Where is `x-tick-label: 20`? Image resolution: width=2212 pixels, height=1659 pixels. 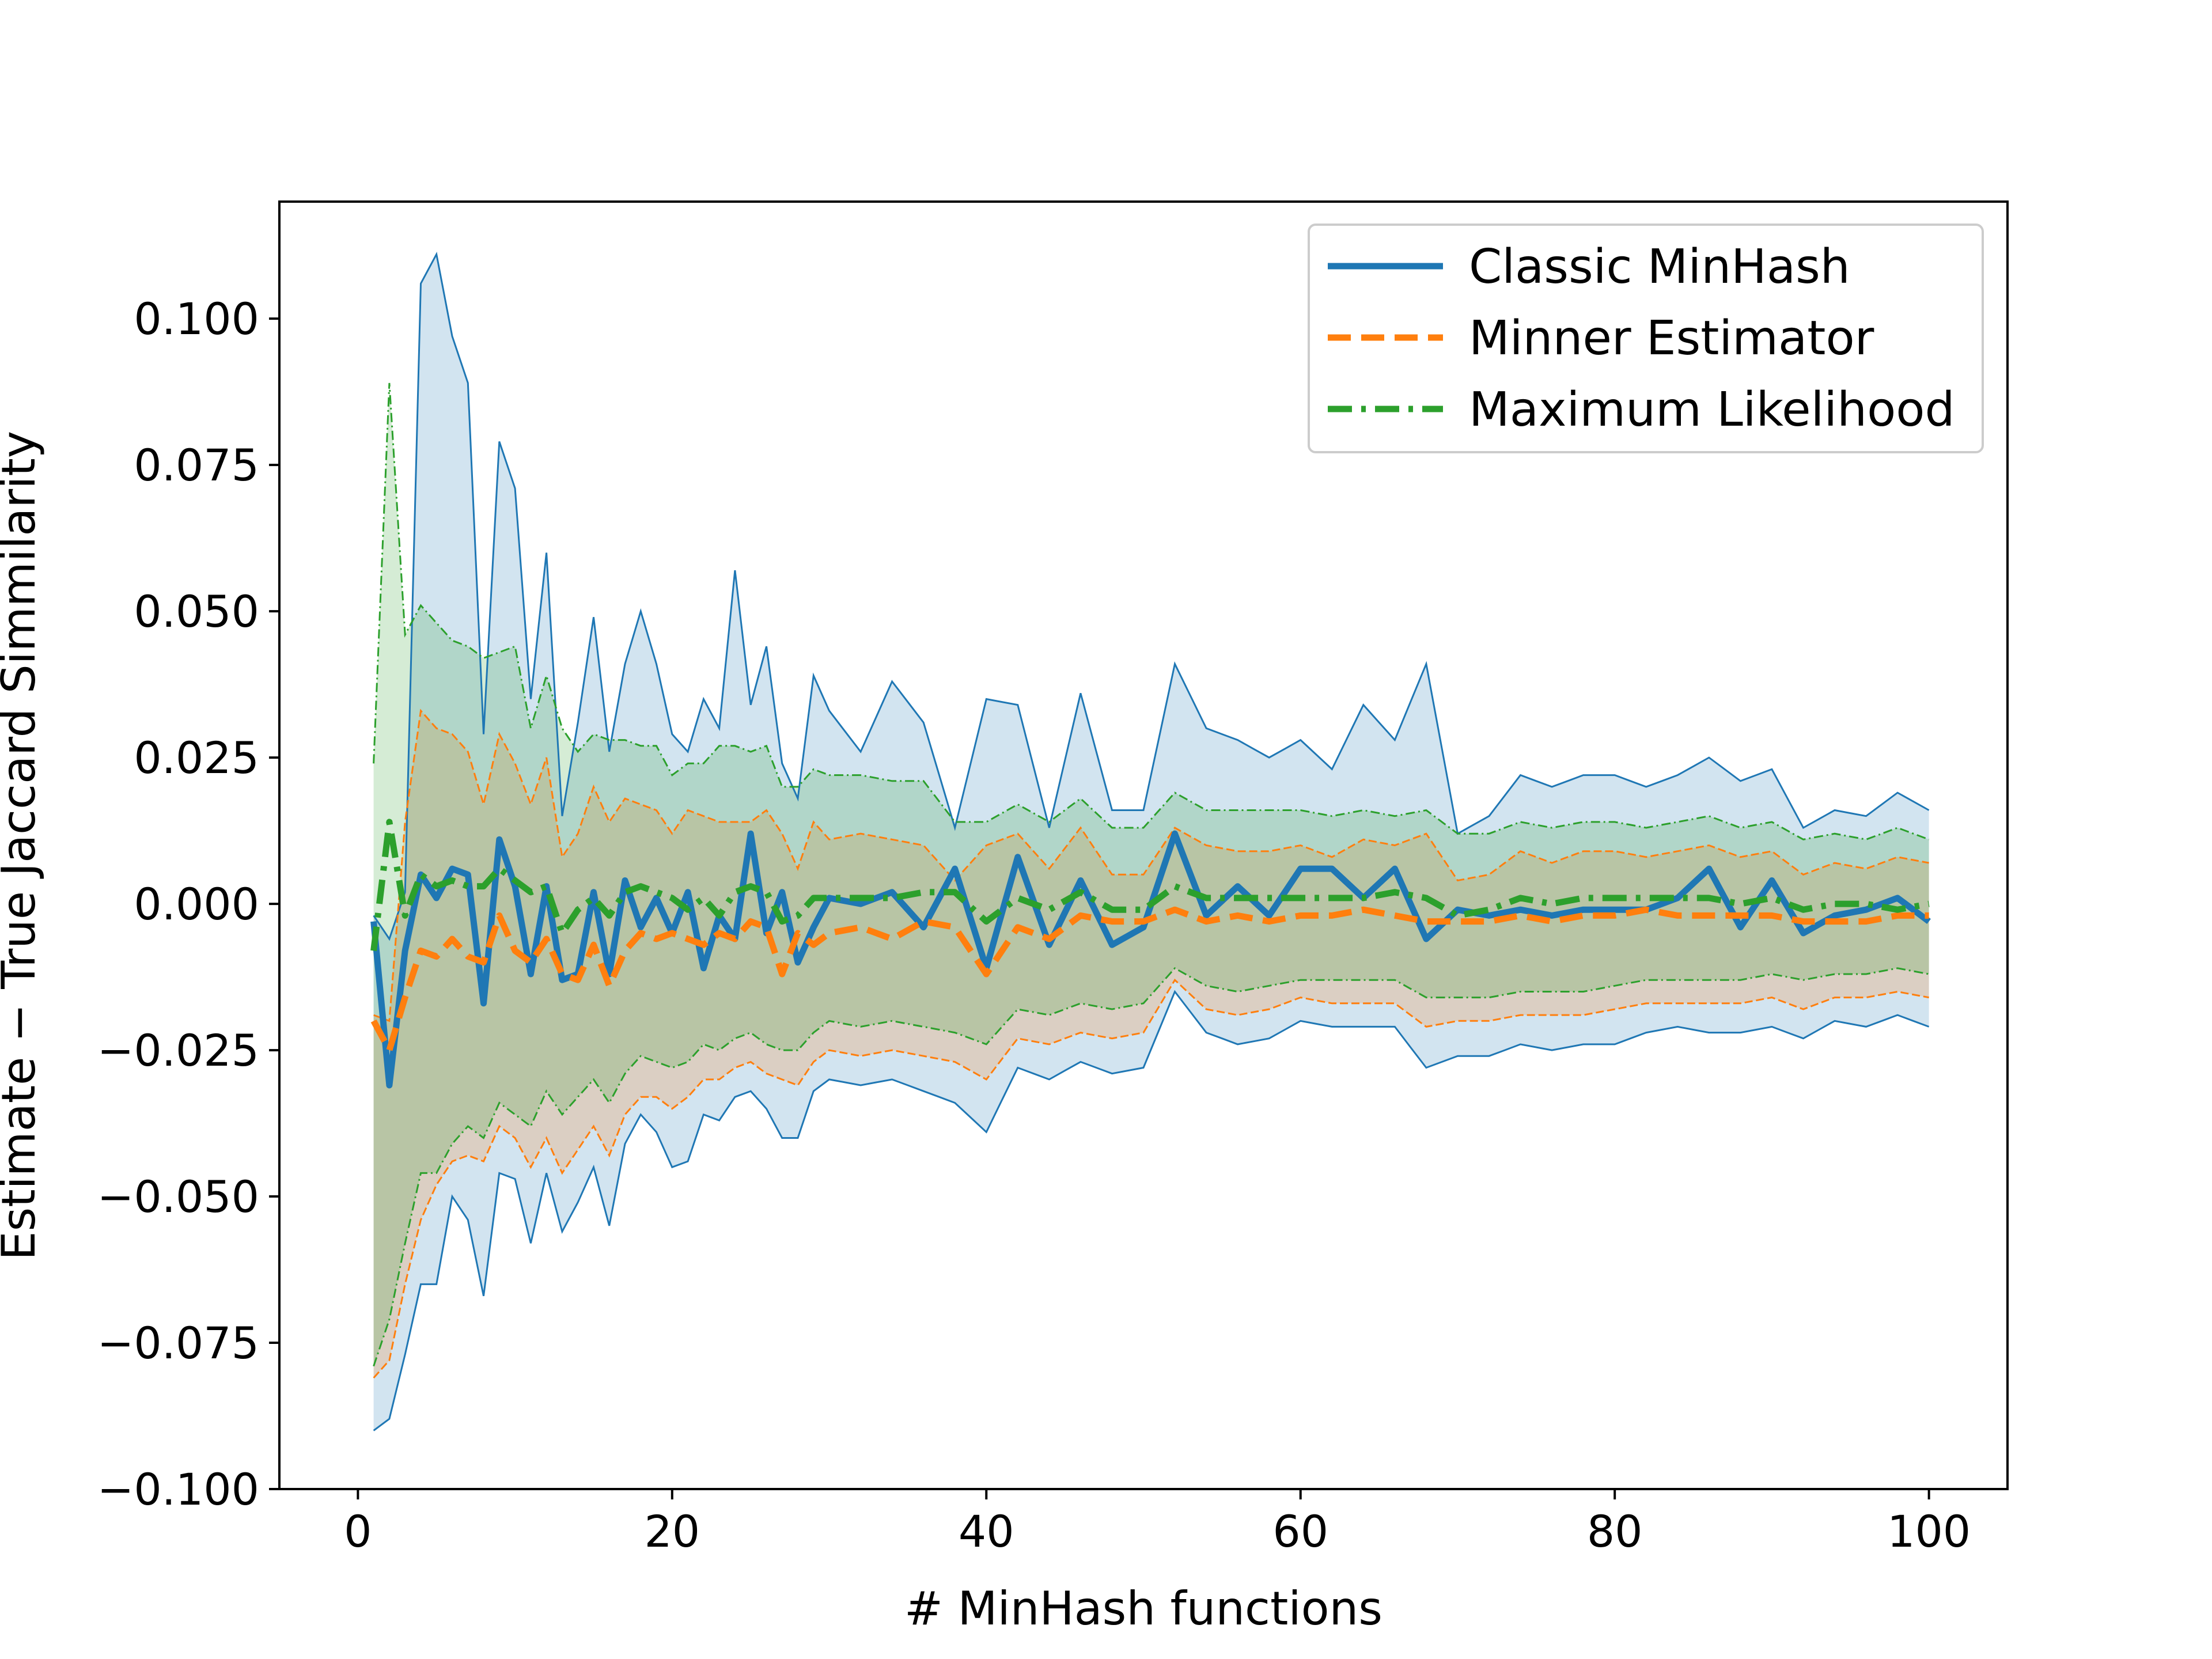 x-tick-label: 20 is located at coordinates (672, 1531).